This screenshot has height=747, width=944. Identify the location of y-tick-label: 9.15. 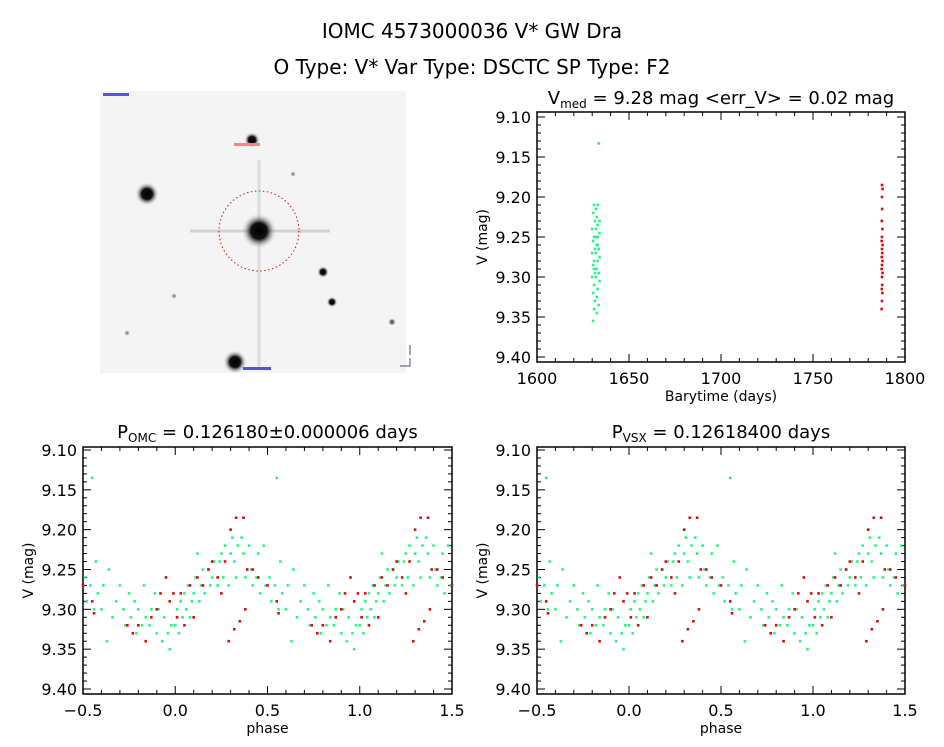
(59, 490).